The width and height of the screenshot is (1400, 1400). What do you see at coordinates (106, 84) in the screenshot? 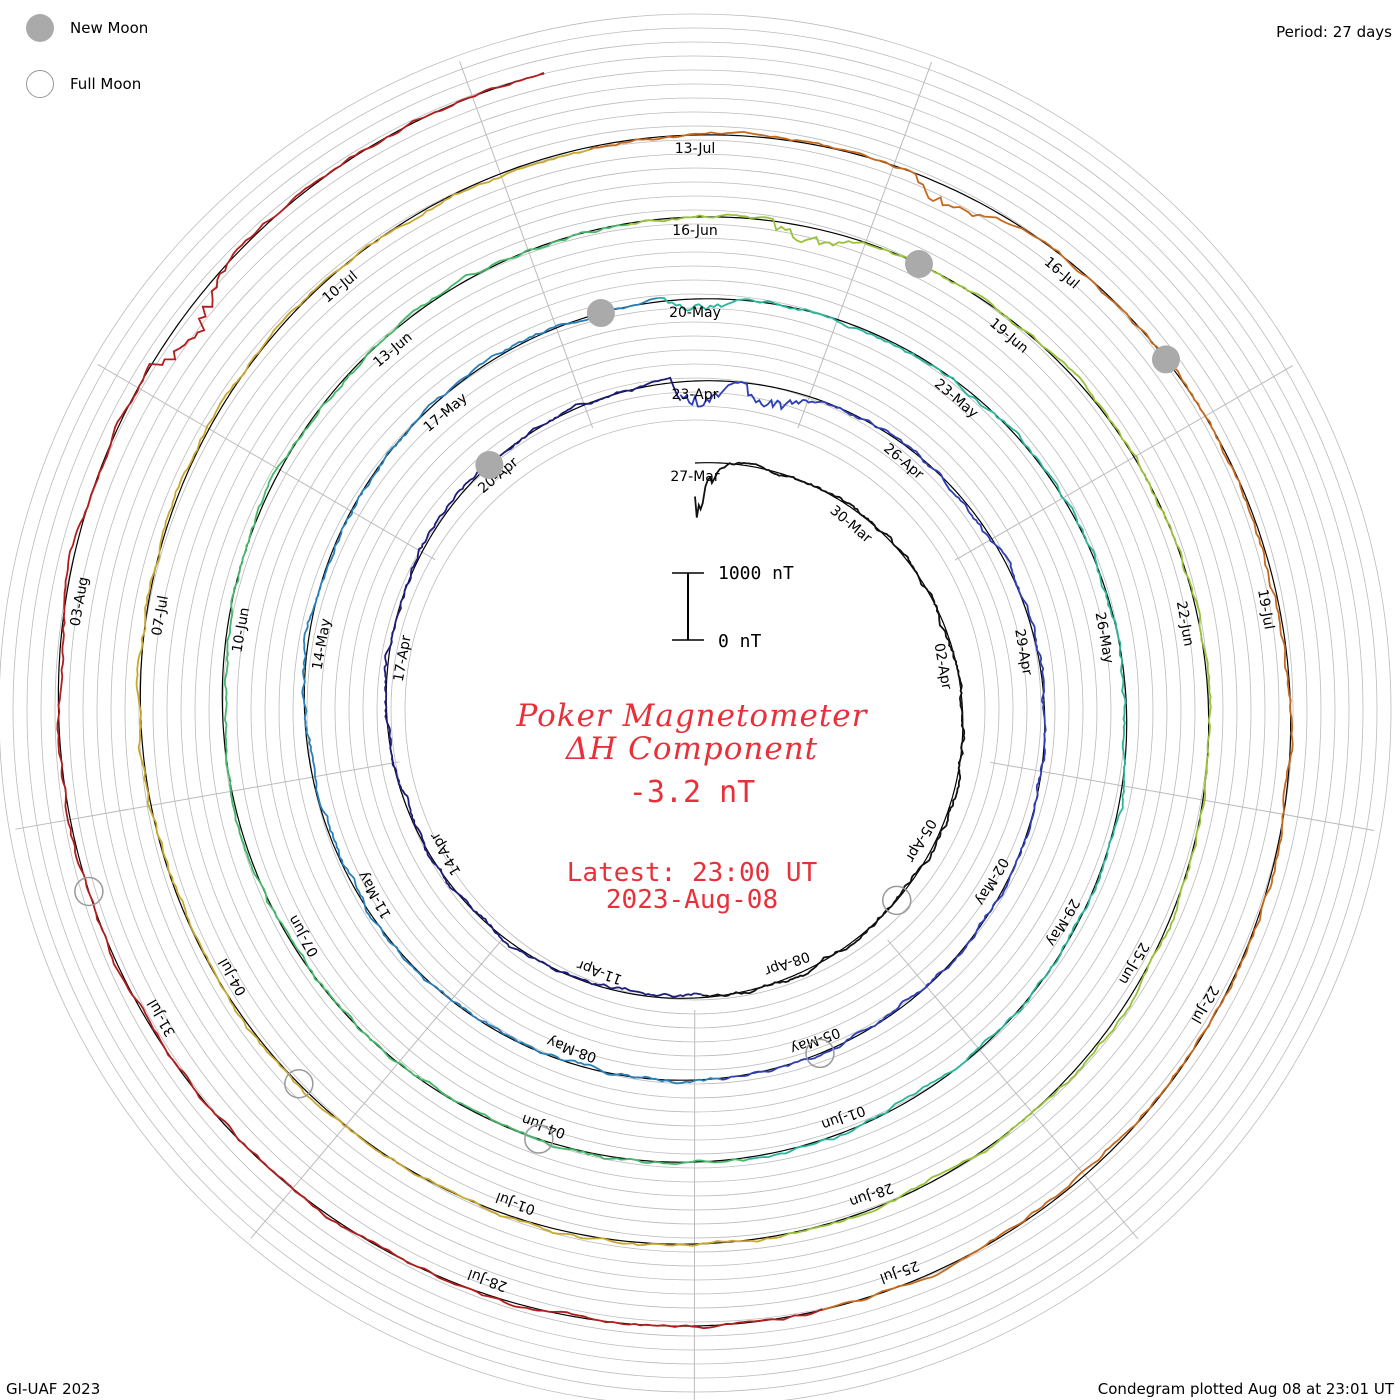
I see `full-moon-label: Full Moon` at bounding box center [106, 84].